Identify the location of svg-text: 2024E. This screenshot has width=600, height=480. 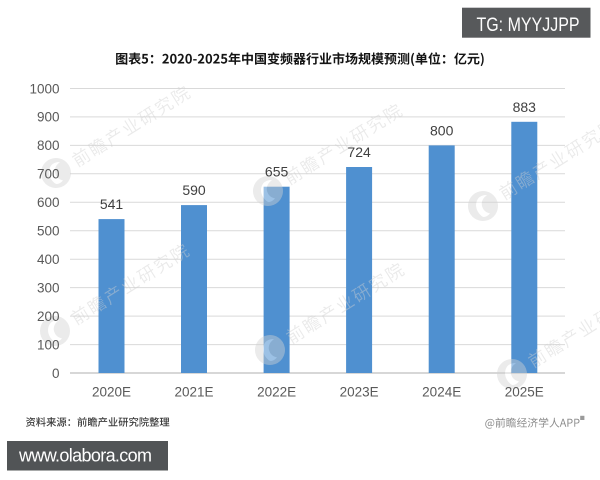
(441, 391).